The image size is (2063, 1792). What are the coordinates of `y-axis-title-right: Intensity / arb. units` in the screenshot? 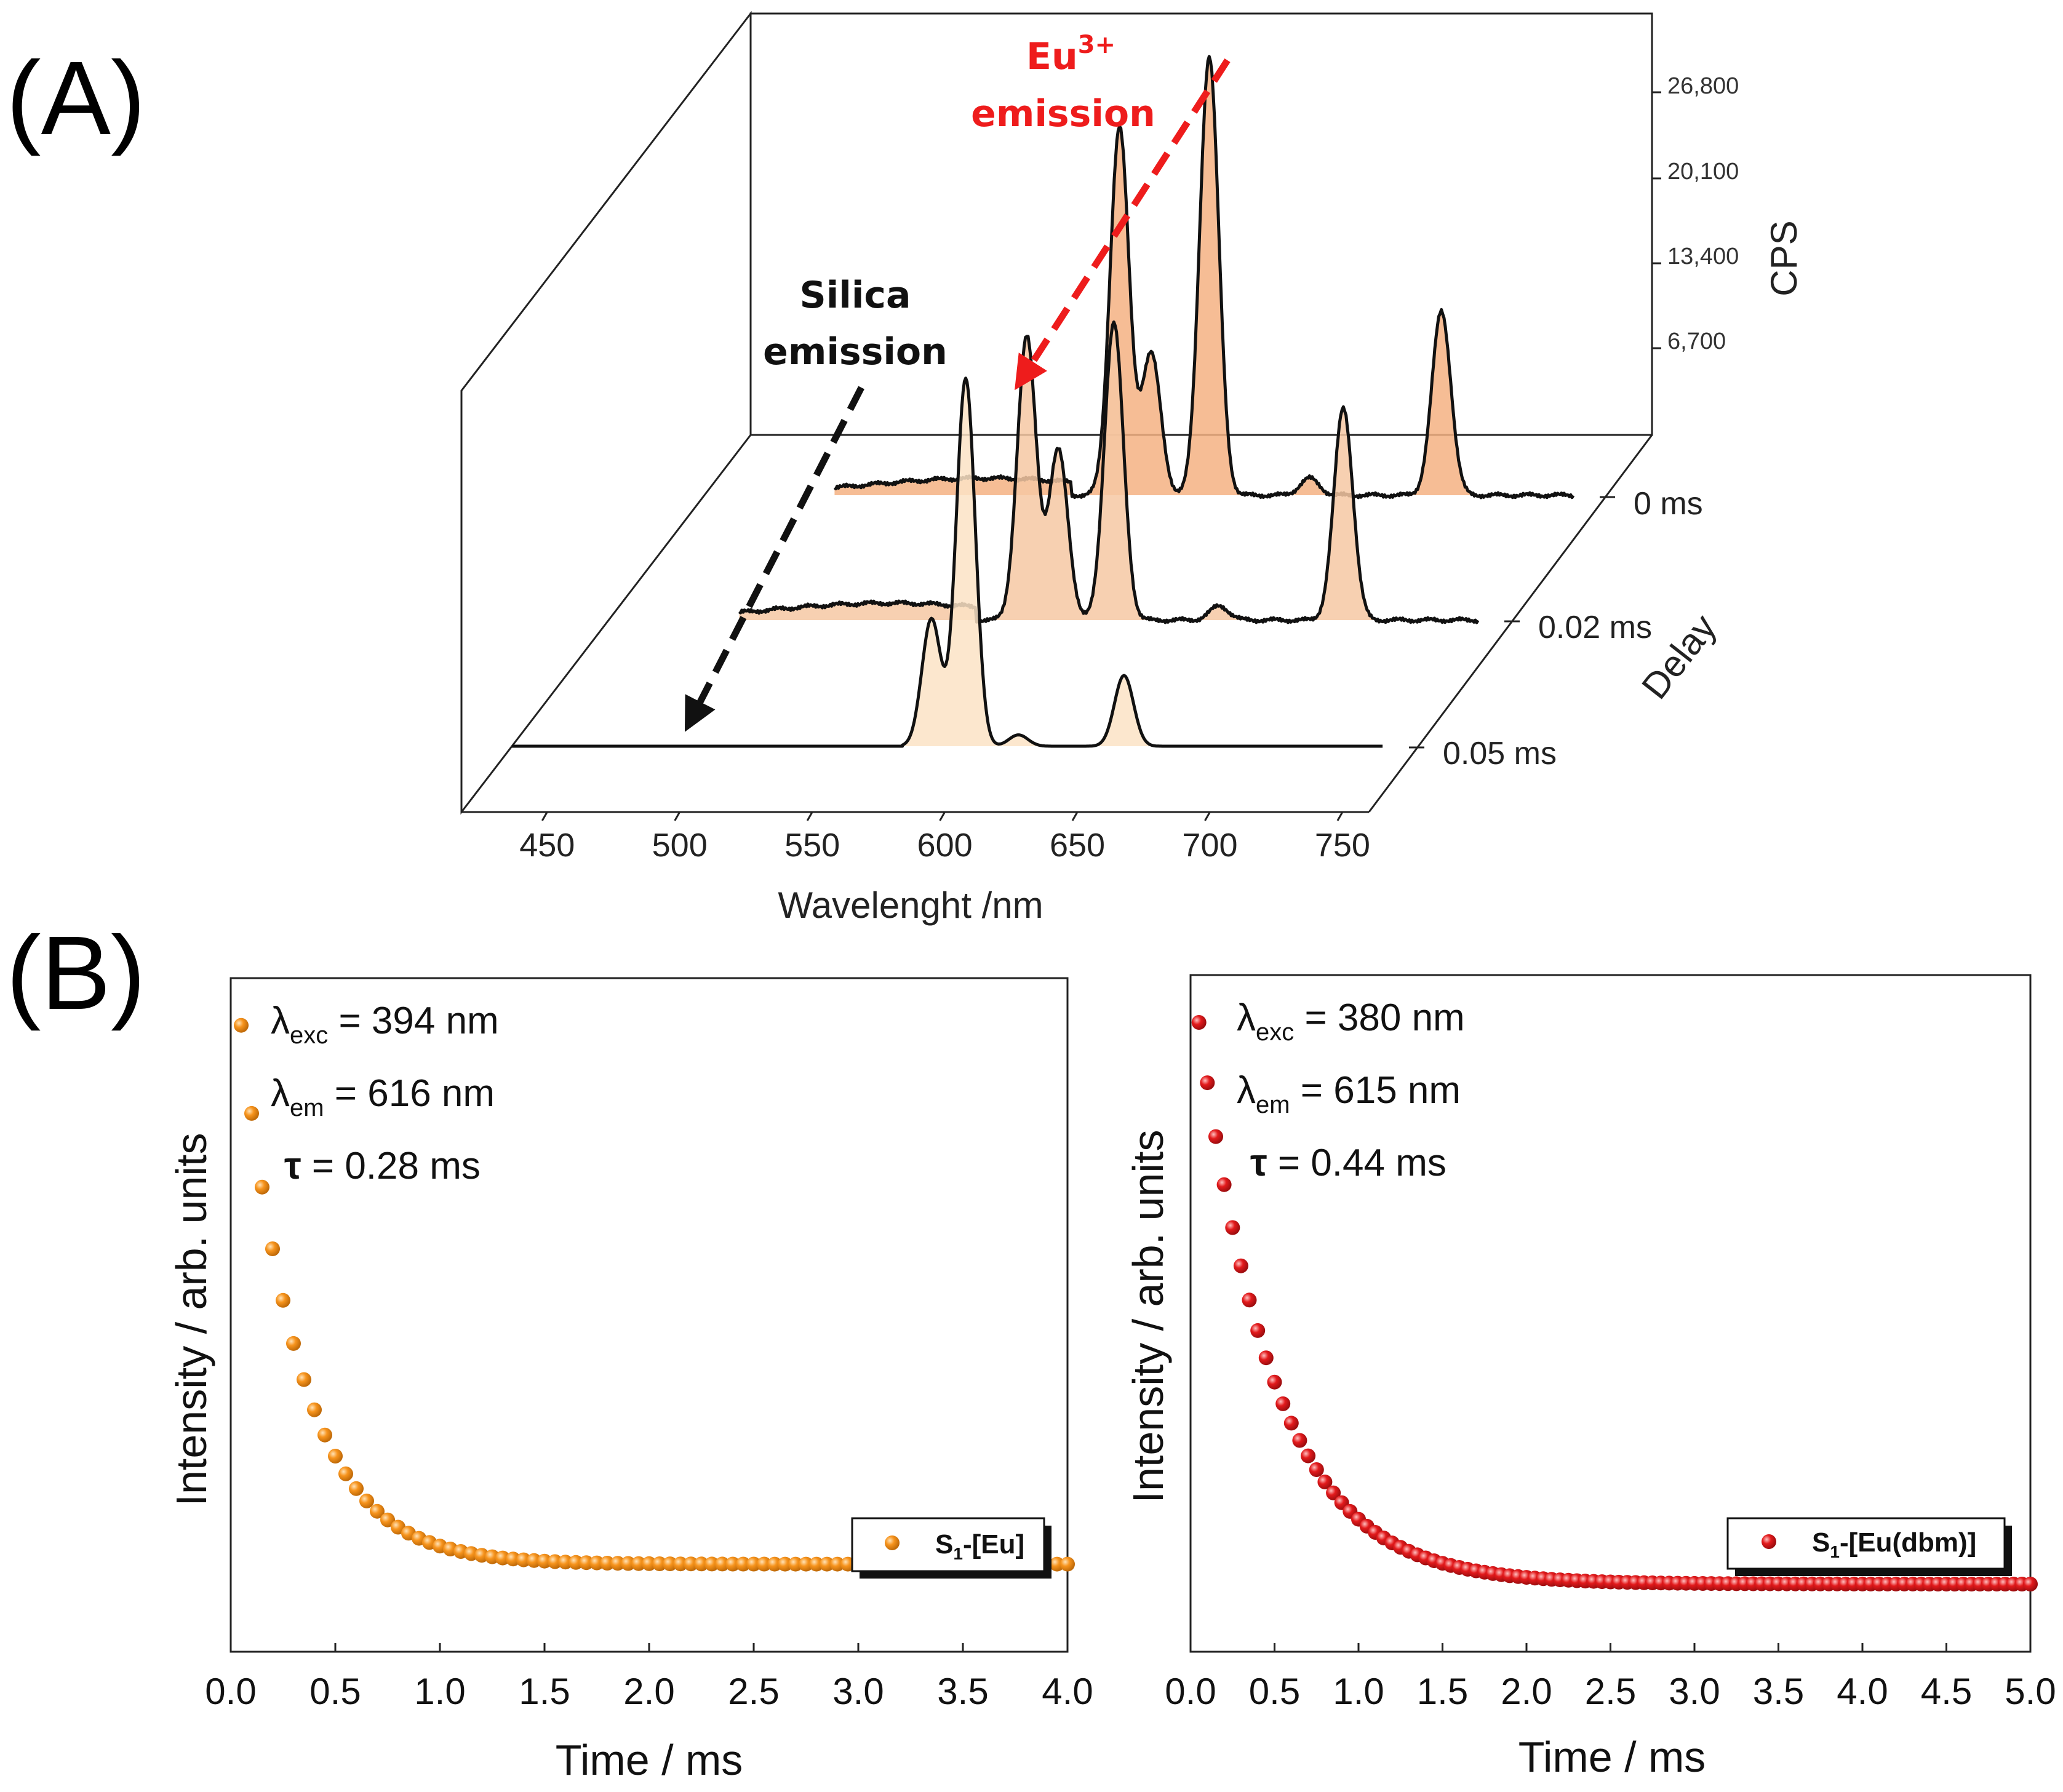 It's located at (1148, 1317).